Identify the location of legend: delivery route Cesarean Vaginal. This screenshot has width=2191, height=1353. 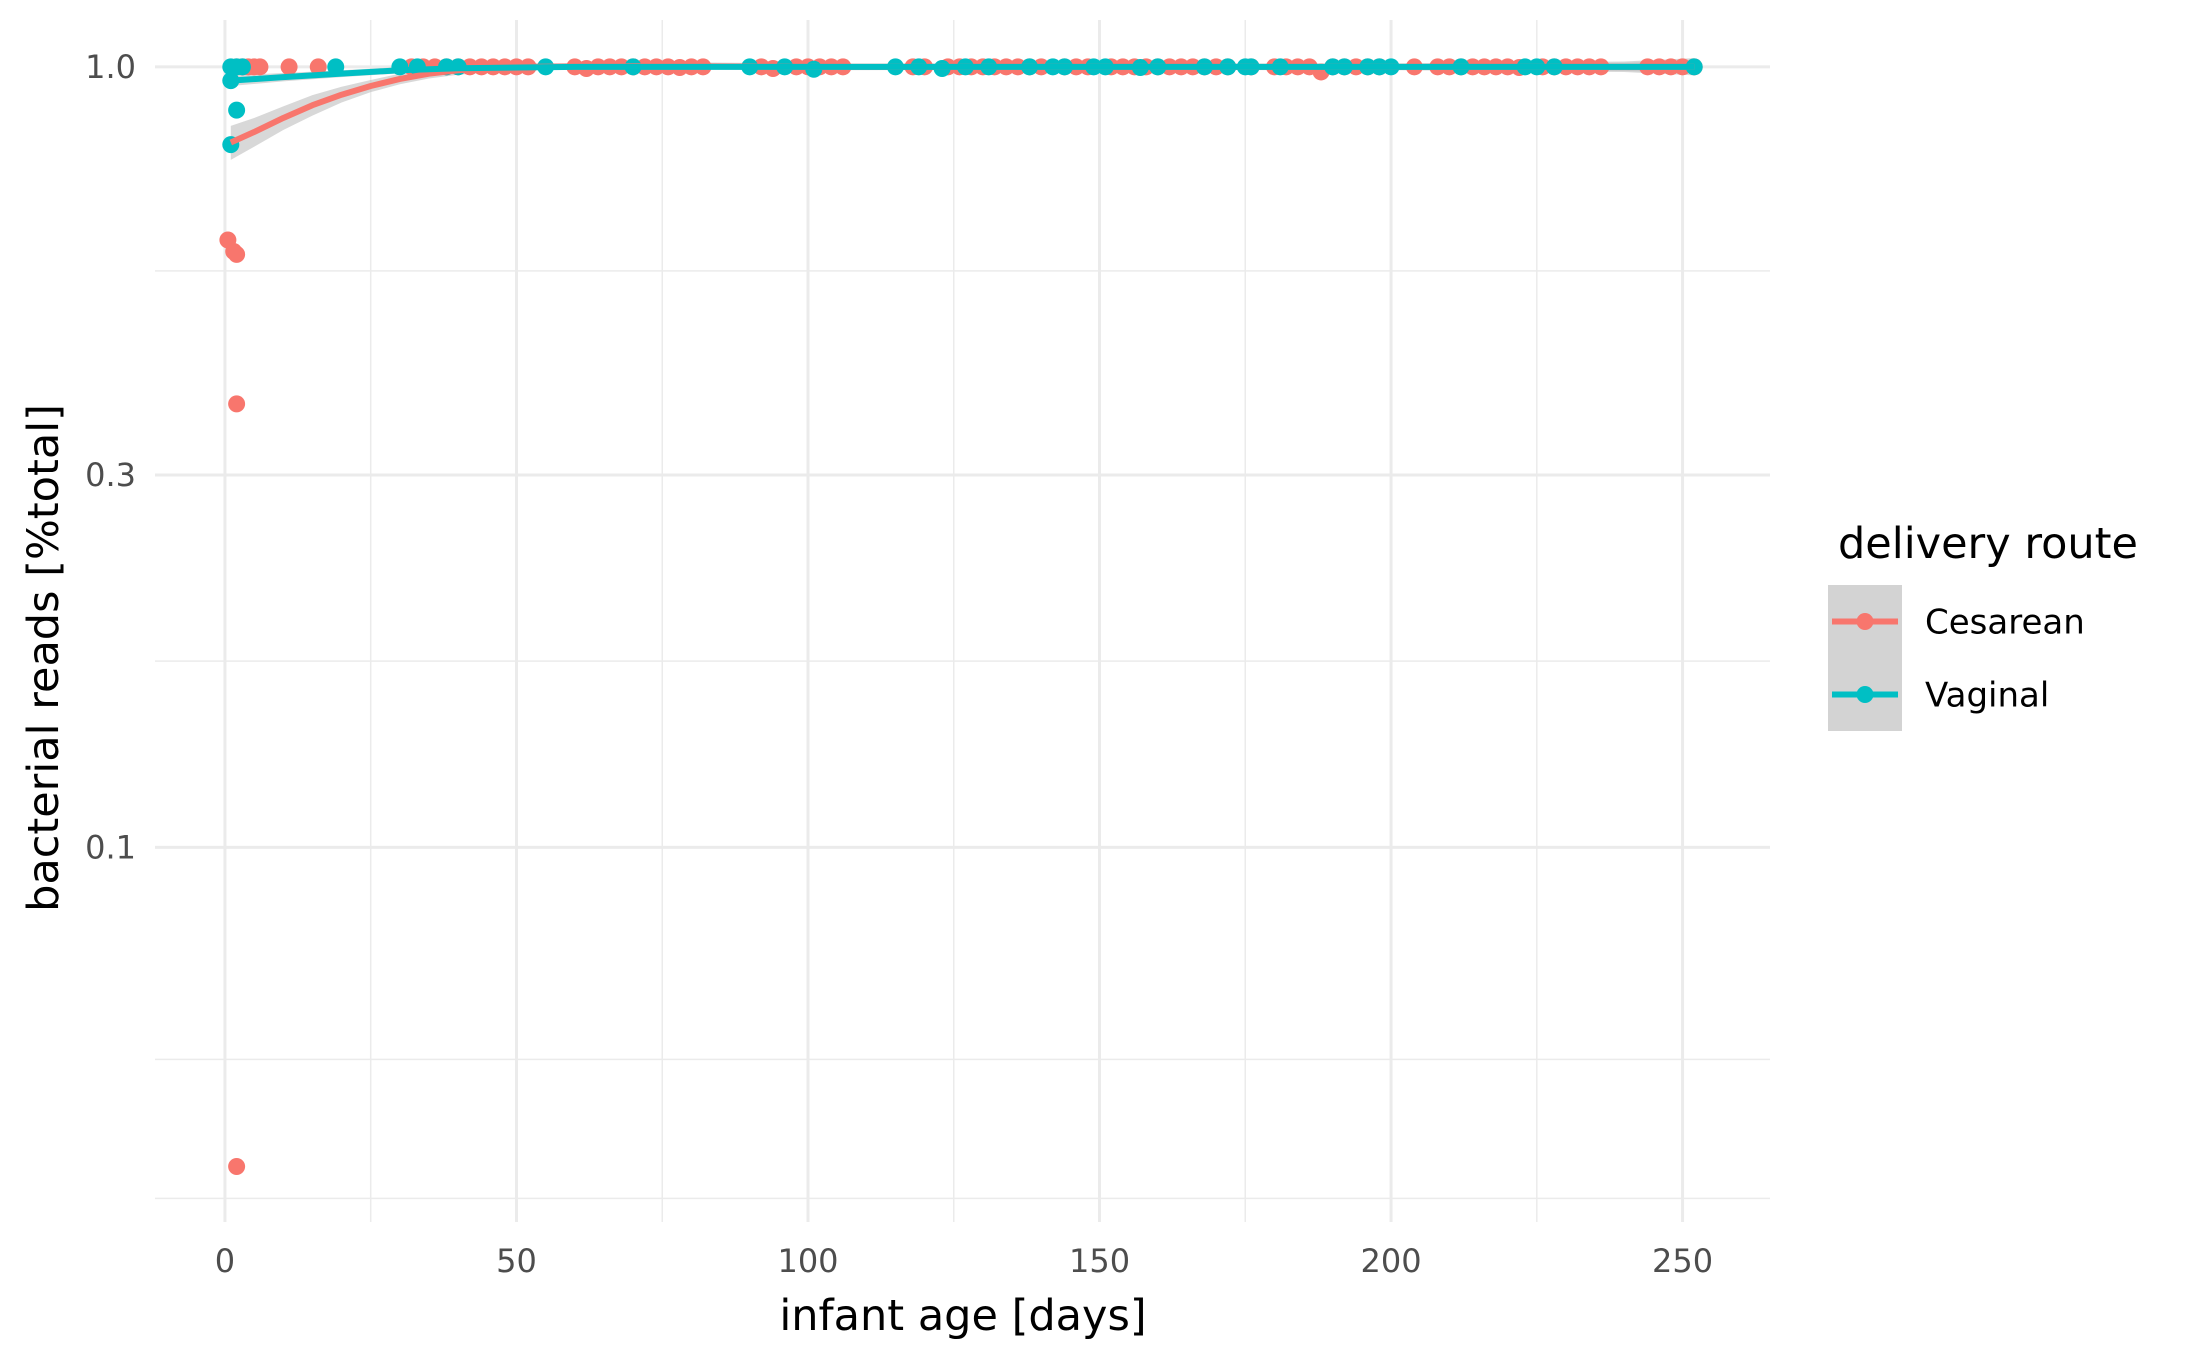
(1983, 625).